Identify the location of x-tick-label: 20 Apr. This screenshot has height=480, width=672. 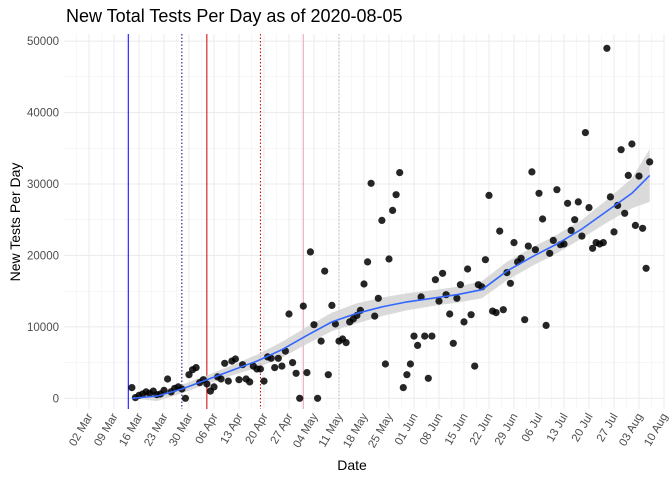
(257, 428).